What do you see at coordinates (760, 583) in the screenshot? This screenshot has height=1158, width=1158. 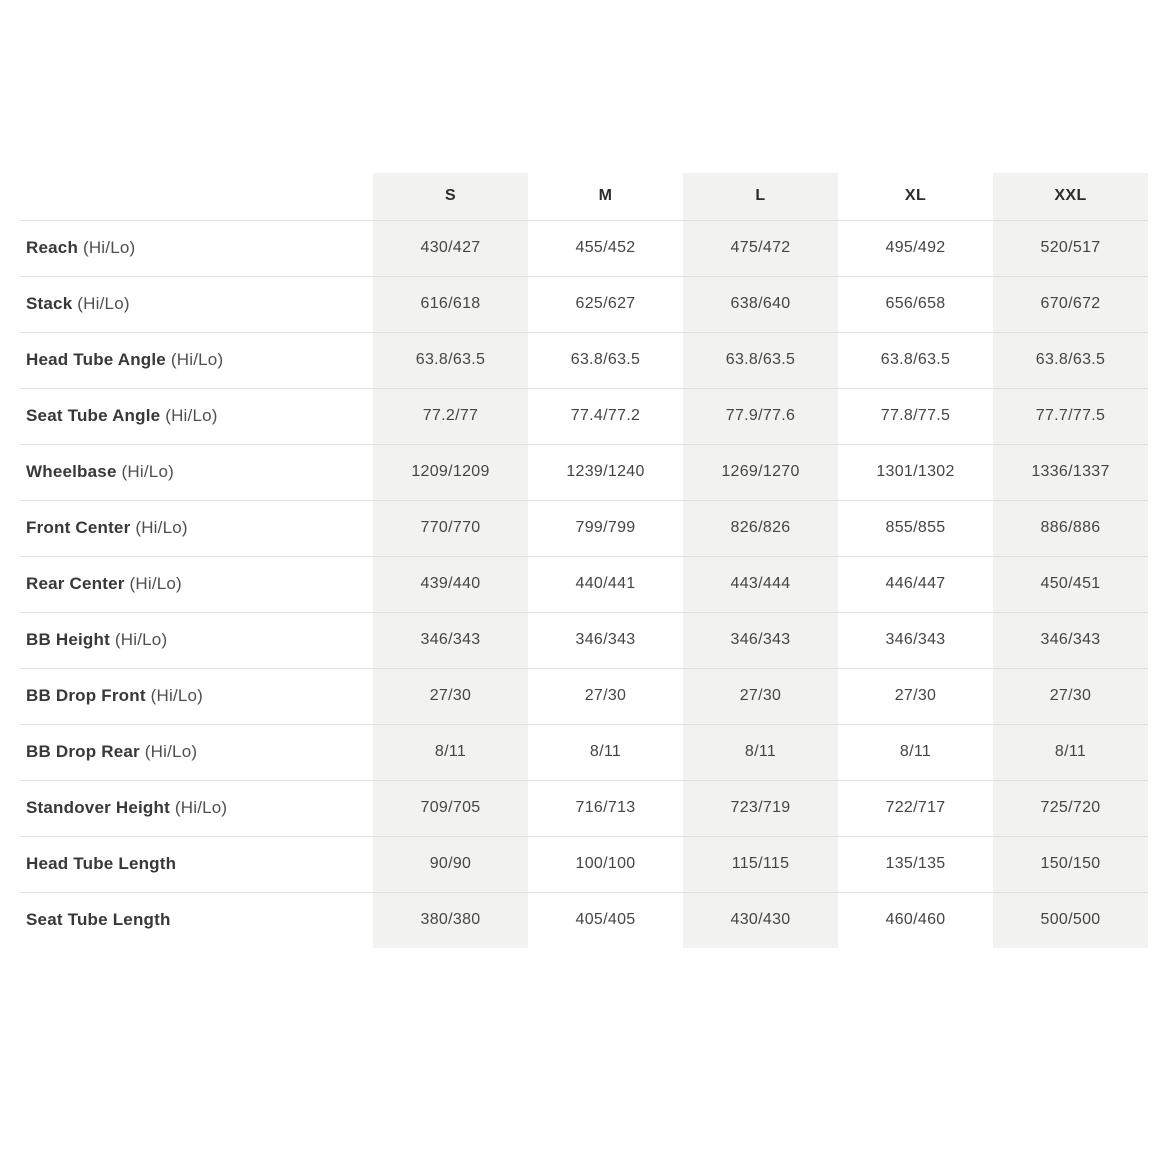 I see `value-cell: 443/444` at bounding box center [760, 583].